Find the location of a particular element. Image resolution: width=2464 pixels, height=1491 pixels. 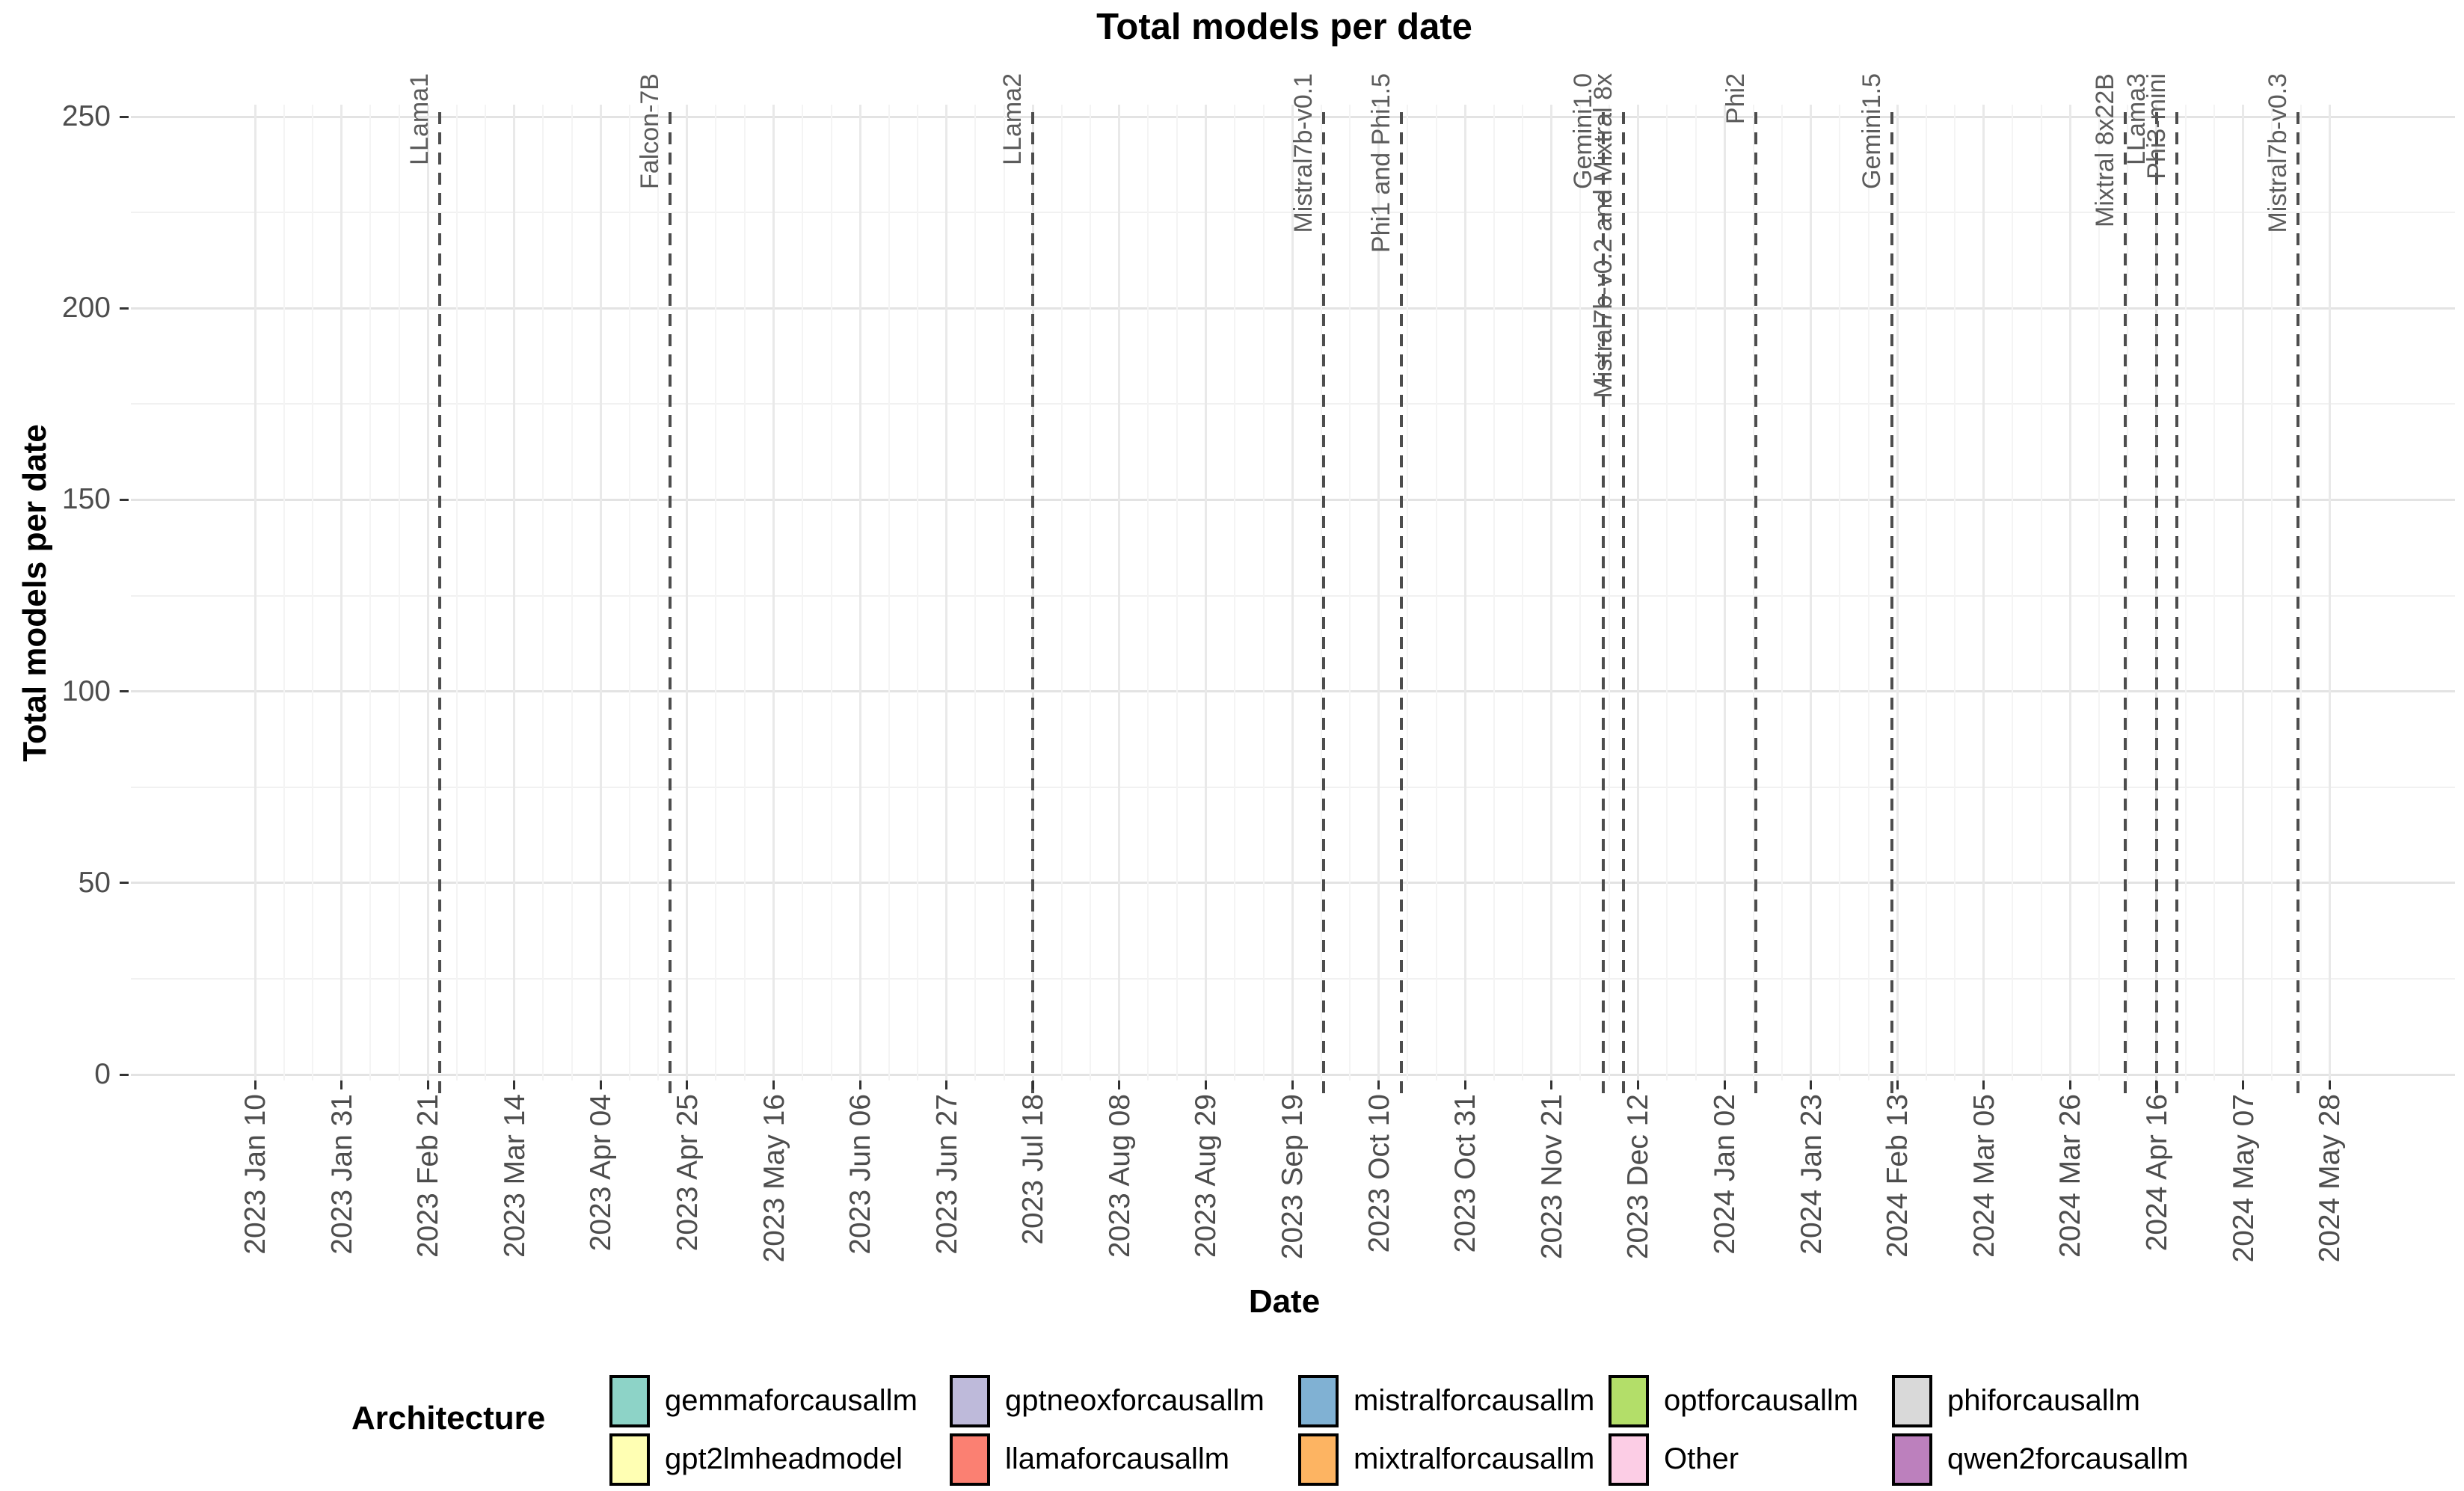

legend-key-llamaforcausallm is located at coordinates (970, 1459).